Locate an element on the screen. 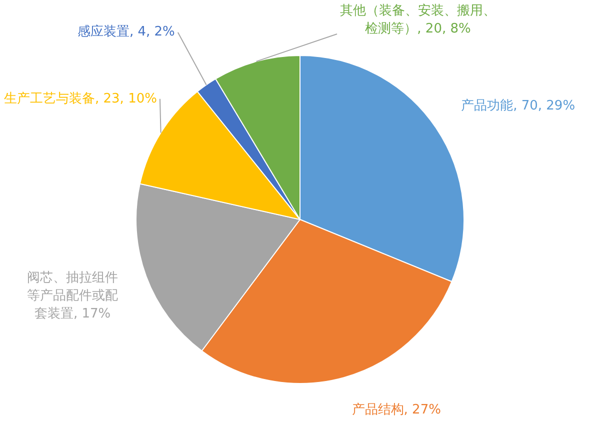 The height and width of the screenshot is (421, 600). slice-label: 生产工艺与装备, 23, 10% is located at coordinates (80, 98).